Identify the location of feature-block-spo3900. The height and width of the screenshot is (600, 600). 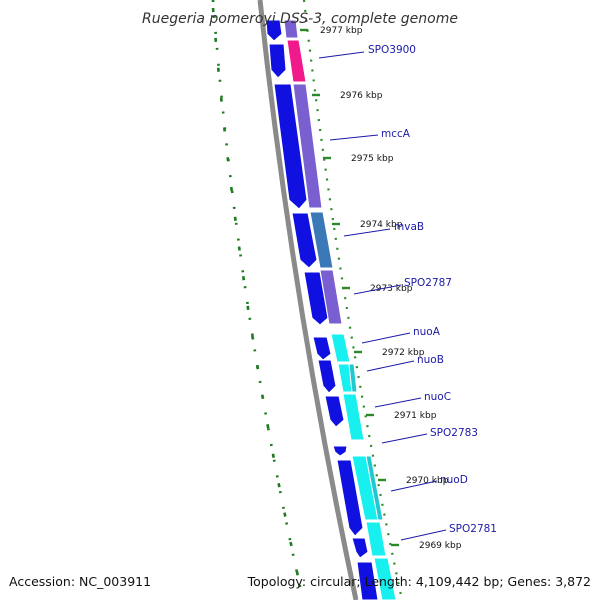
(296, 61).